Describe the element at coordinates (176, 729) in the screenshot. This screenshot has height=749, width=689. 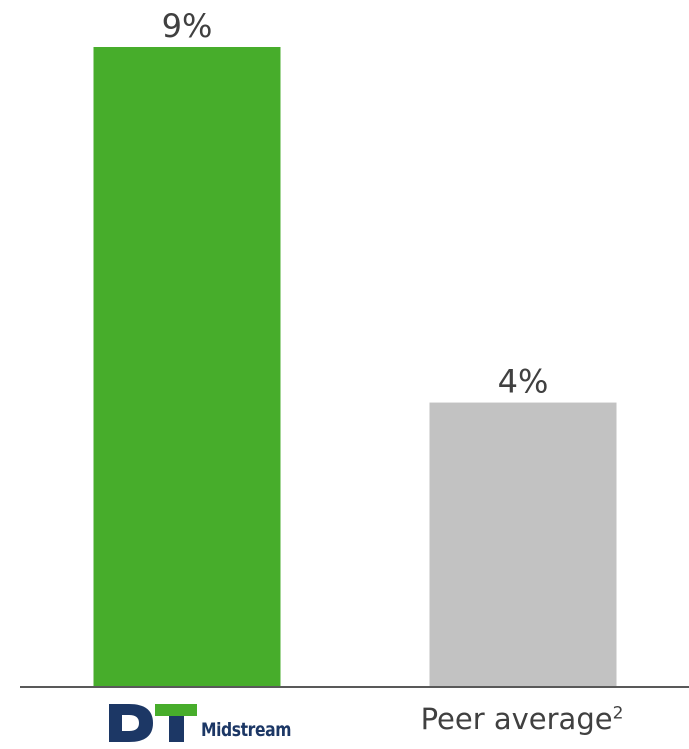
I see `logo-letter-t-stem` at that location.